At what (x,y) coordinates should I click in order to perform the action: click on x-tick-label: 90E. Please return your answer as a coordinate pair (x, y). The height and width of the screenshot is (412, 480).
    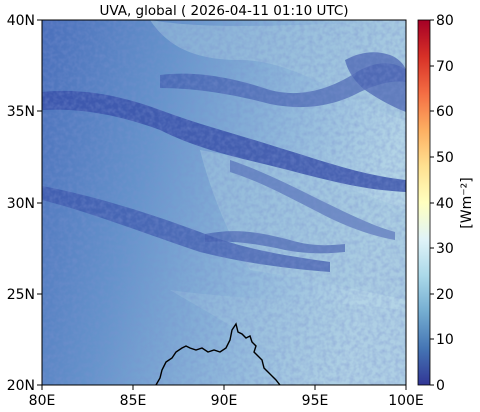
    Looking at the image, I should click on (224, 401).